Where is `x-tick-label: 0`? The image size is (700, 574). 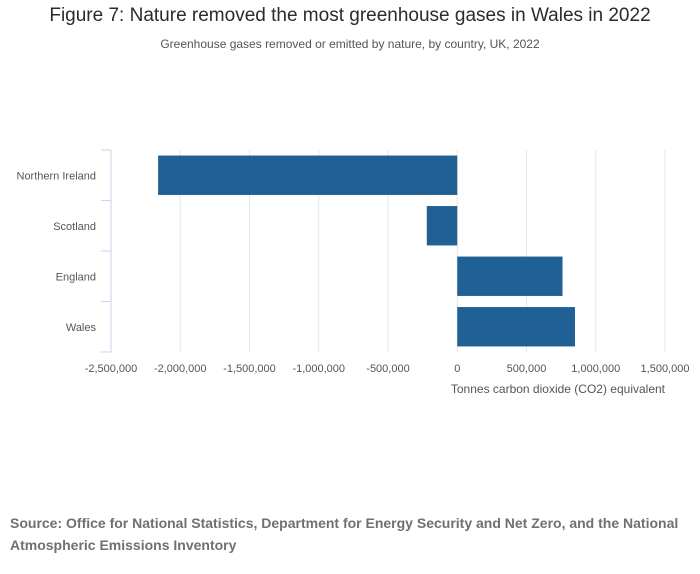 x-tick-label: 0 is located at coordinates (457, 369).